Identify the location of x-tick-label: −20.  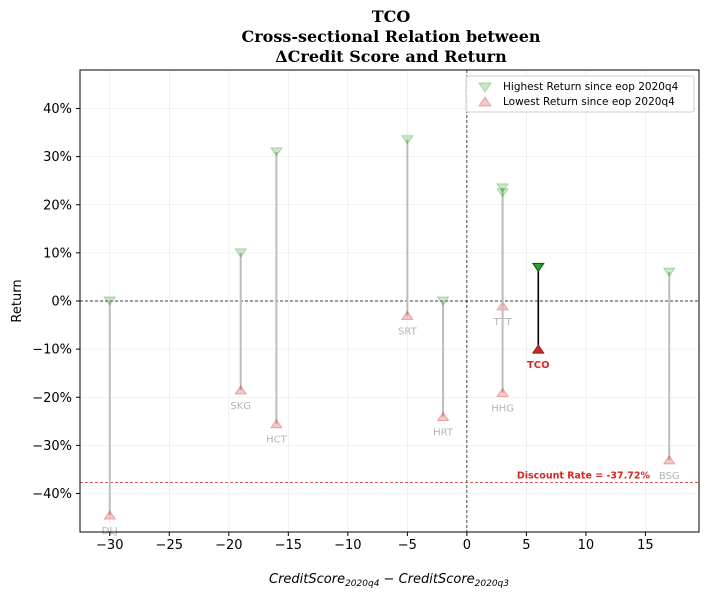
(228, 545).